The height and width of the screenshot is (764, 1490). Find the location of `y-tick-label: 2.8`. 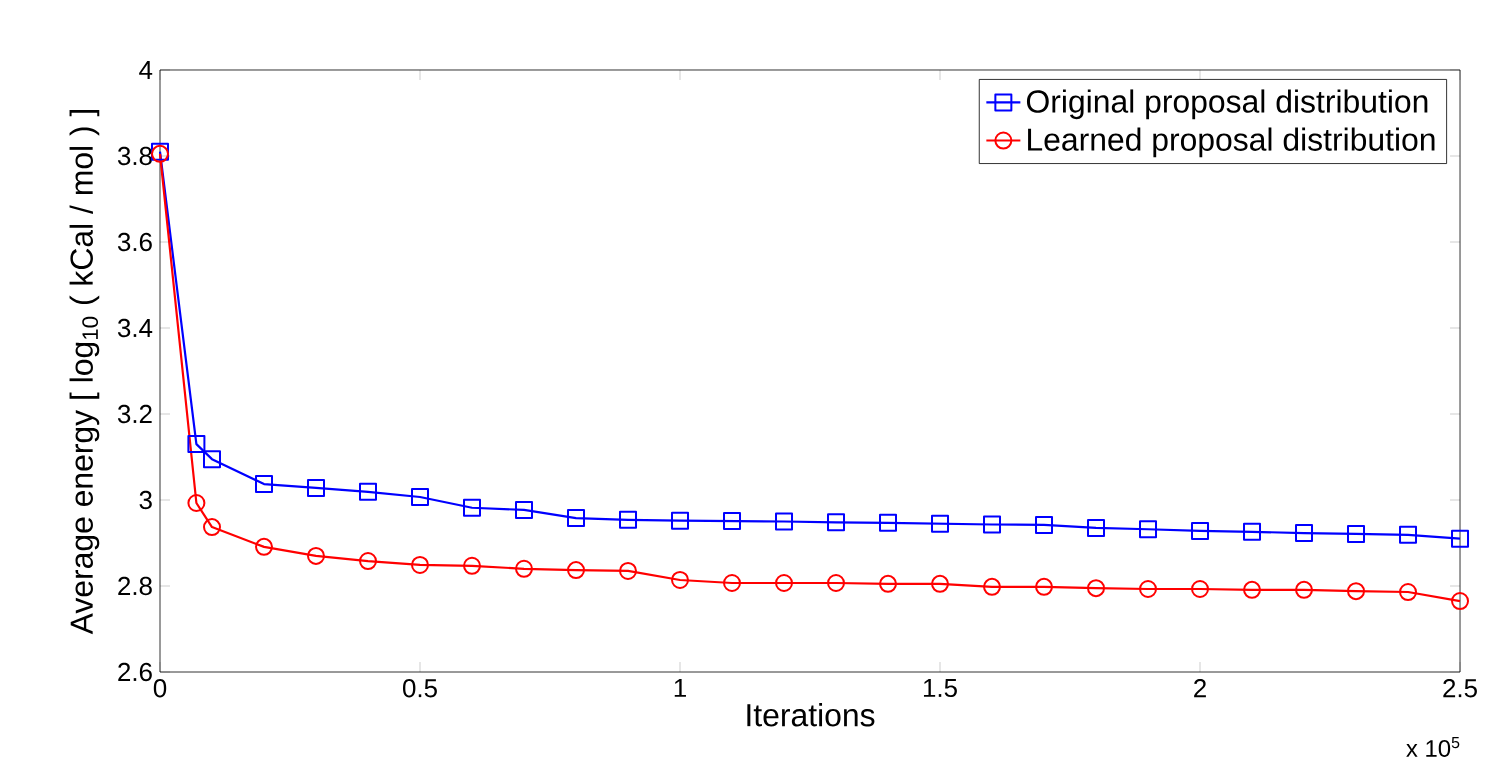

y-tick-label: 2.8 is located at coordinates (135, 586).